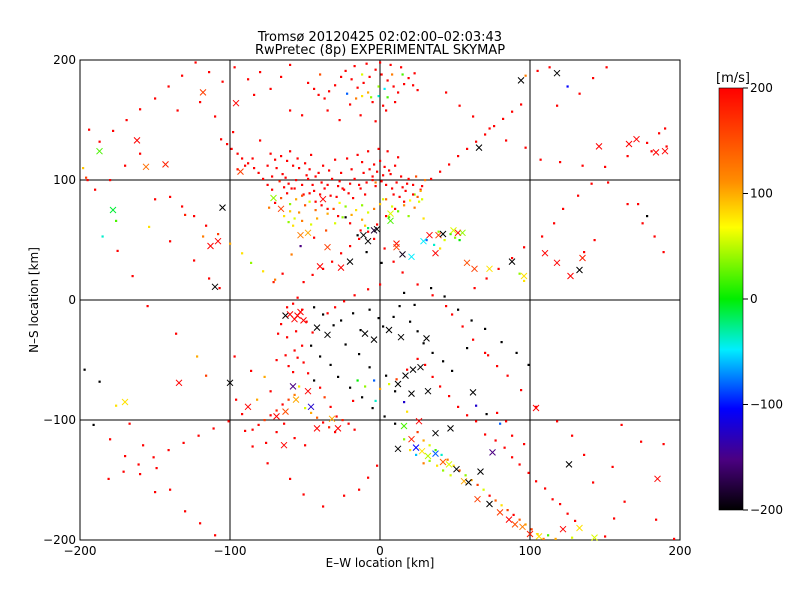  I want to click on y-tick-label: 100, so click(64, 180).